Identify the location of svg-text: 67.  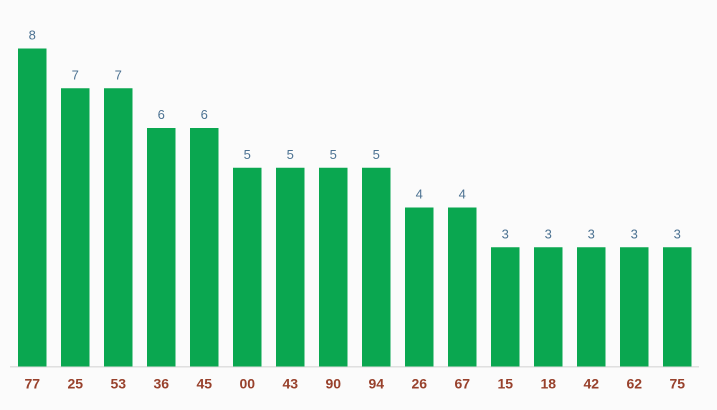
(462, 384).